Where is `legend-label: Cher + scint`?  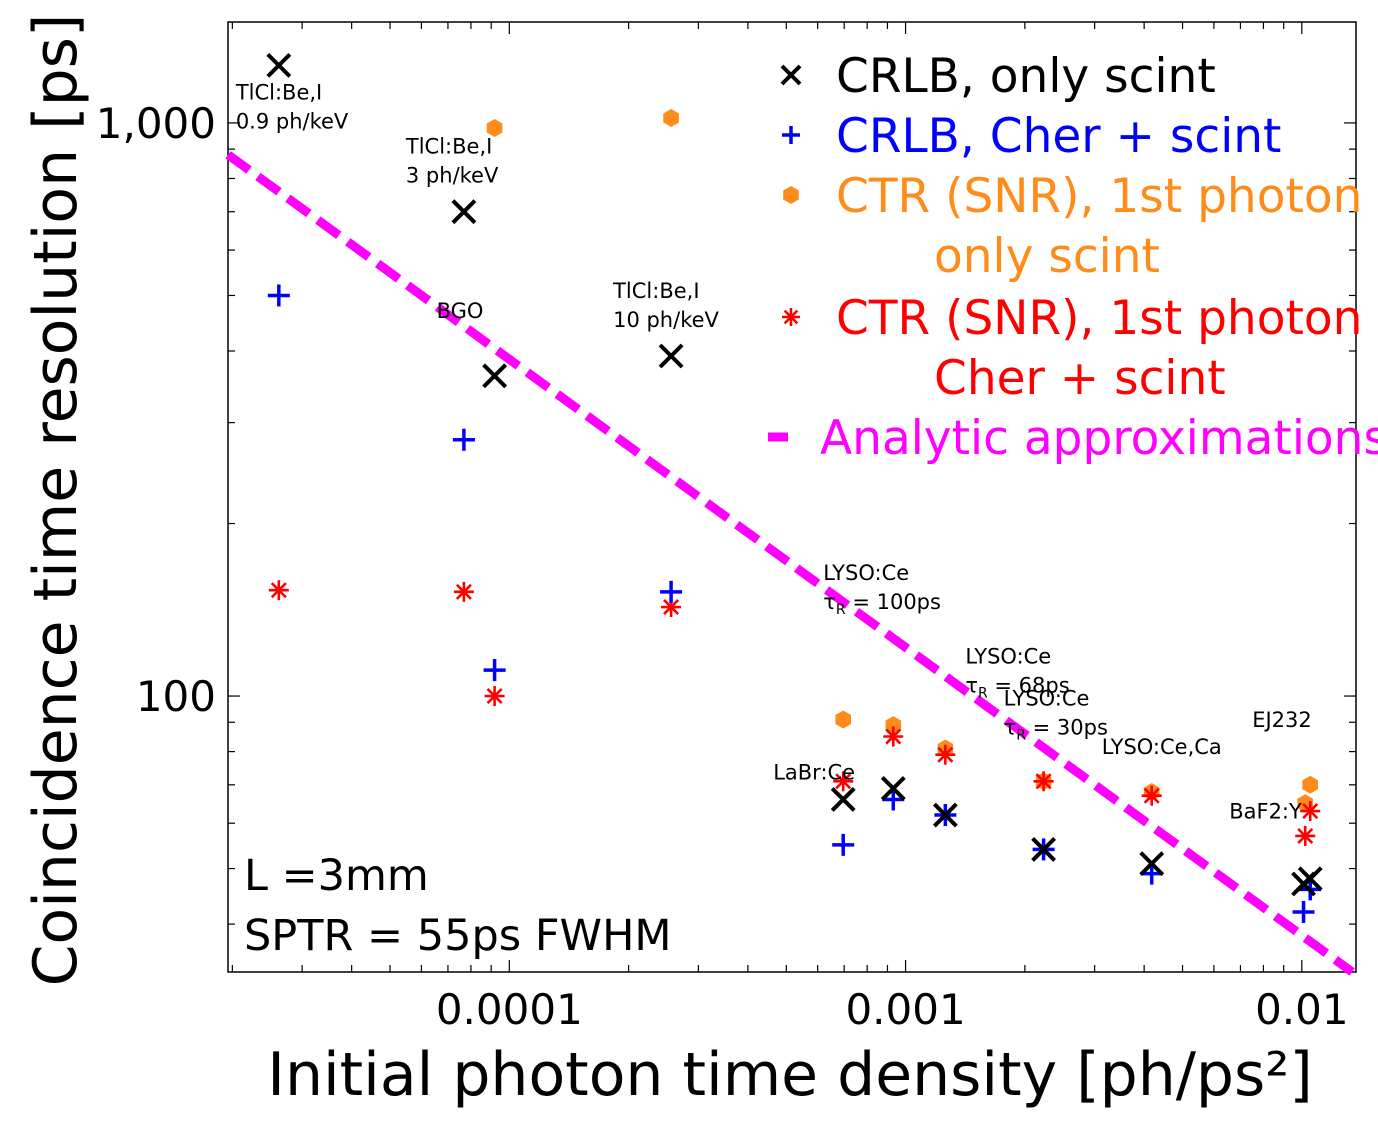
legend-label: Cher + scint is located at coordinates (1080, 378).